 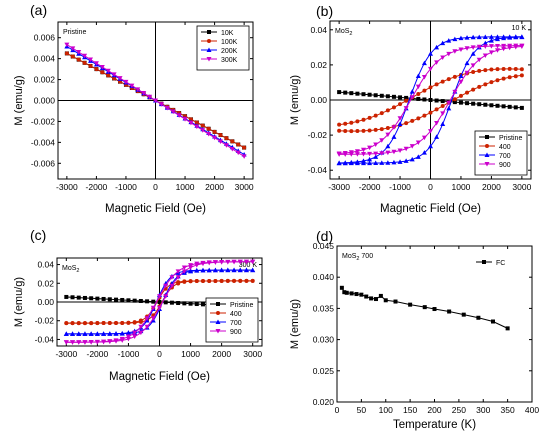 I want to click on legend-label: 100K, so click(x=229, y=42).